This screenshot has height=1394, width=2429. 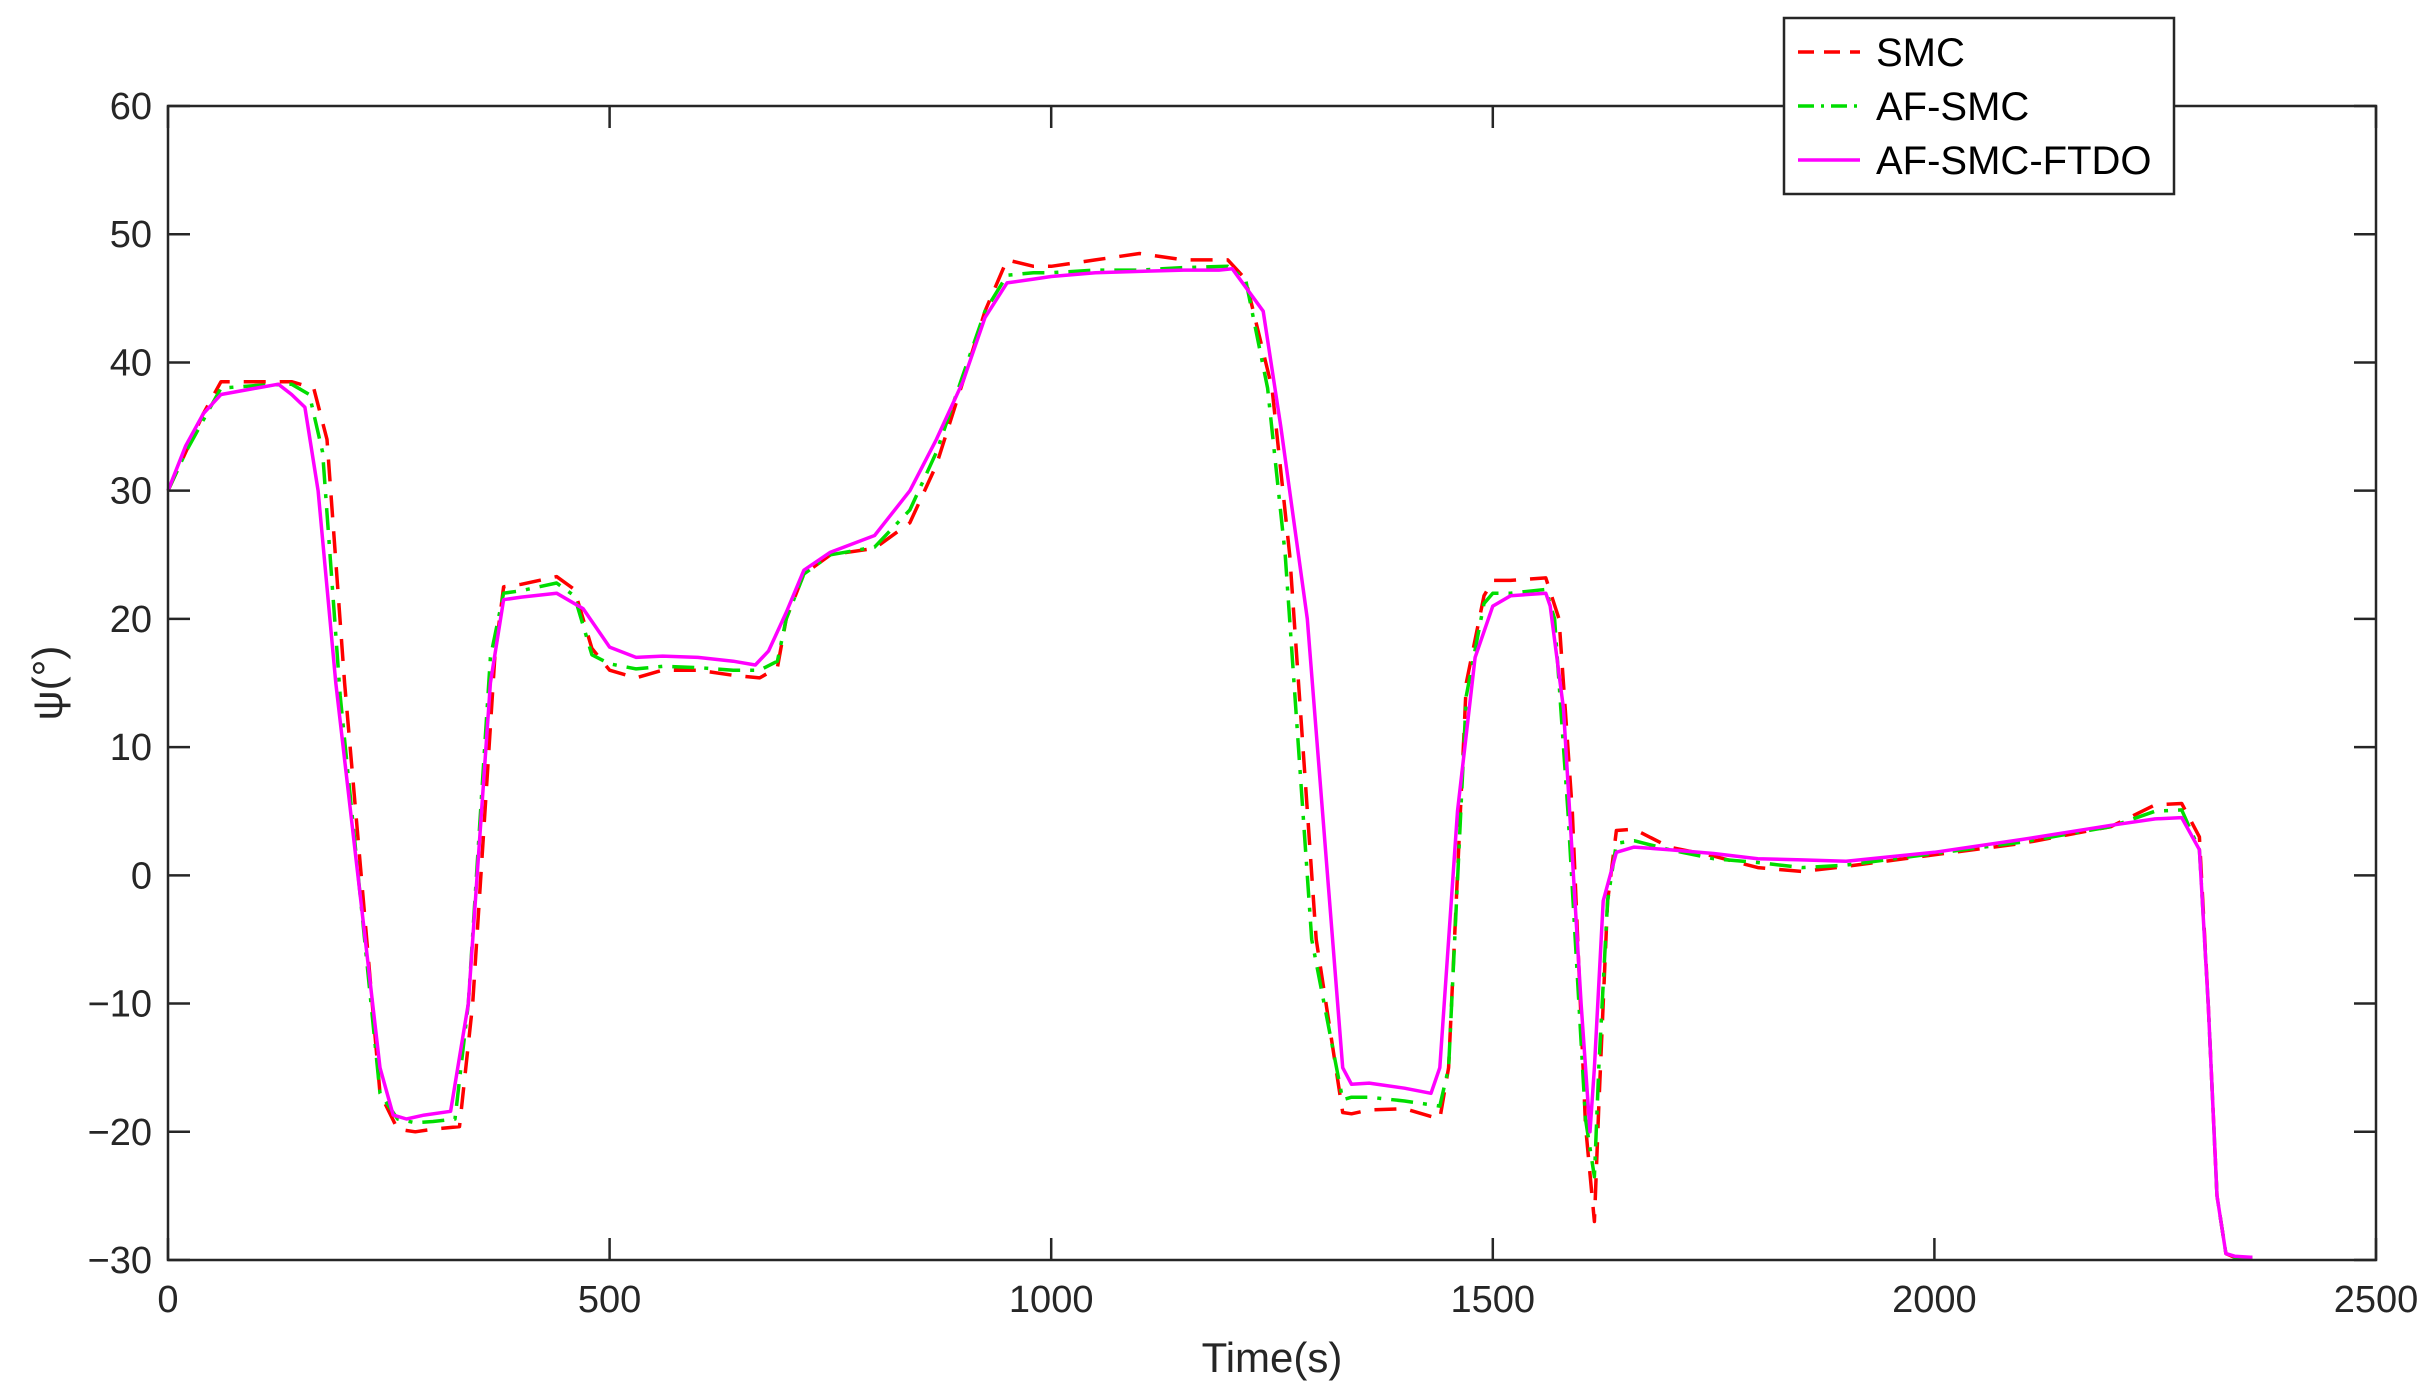 I want to click on y-tick-label: 30, so click(x=131, y=492).